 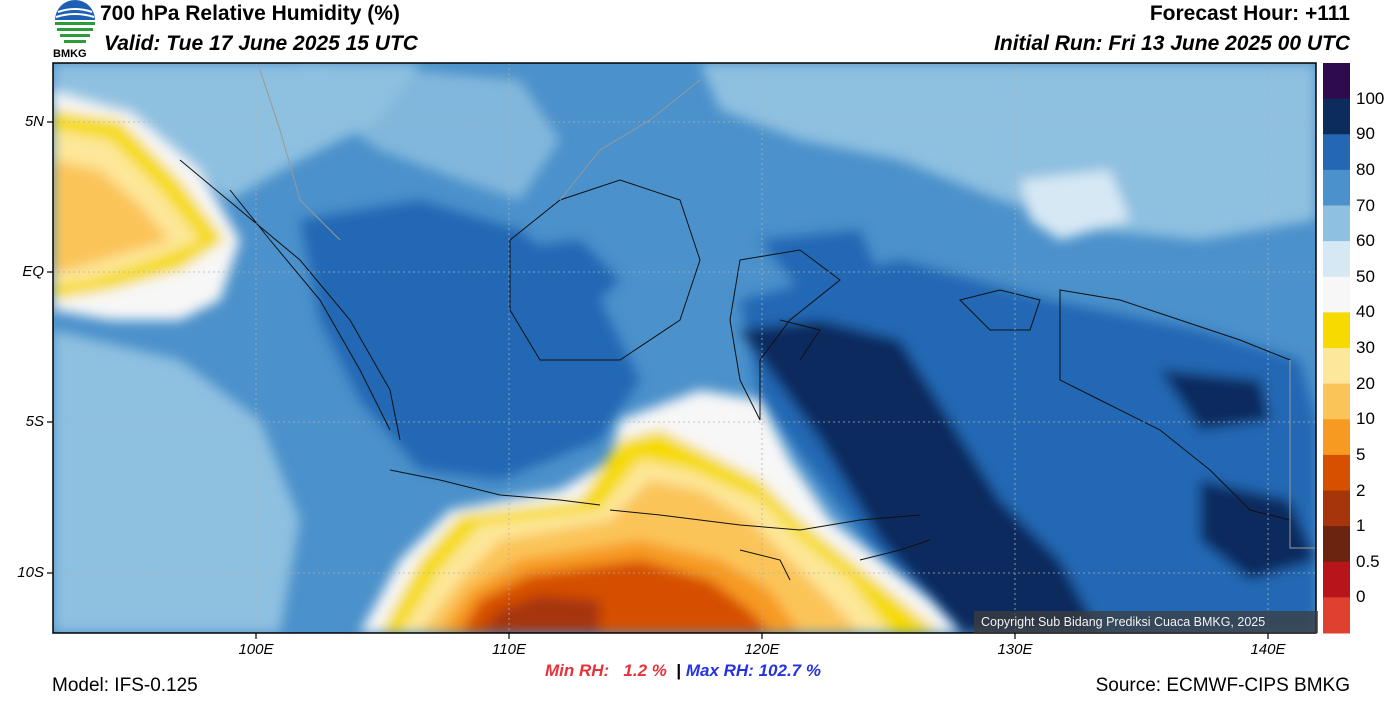 What do you see at coordinates (250, 13) in the screenshot?
I see `map-title: 700 hPa Relative Humidity (%)` at bounding box center [250, 13].